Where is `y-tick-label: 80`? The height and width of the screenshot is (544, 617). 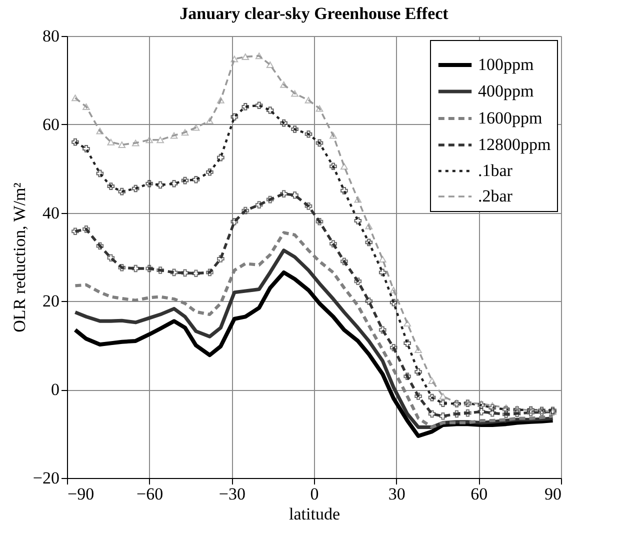 y-tick-label: 80 is located at coordinates (51, 36).